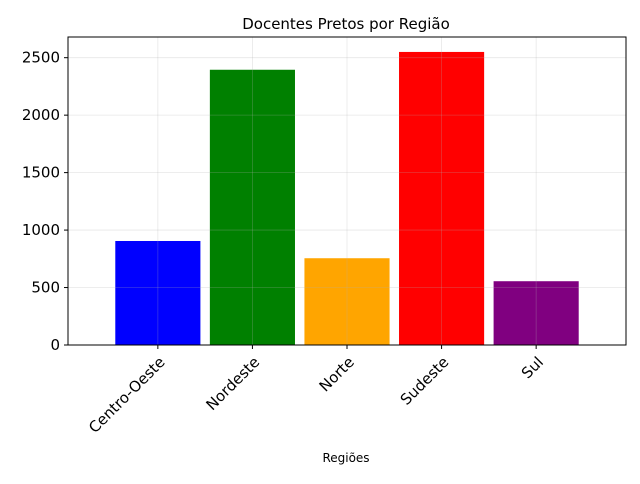  I want to click on y-tick-label: 1500, so click(41, 173).